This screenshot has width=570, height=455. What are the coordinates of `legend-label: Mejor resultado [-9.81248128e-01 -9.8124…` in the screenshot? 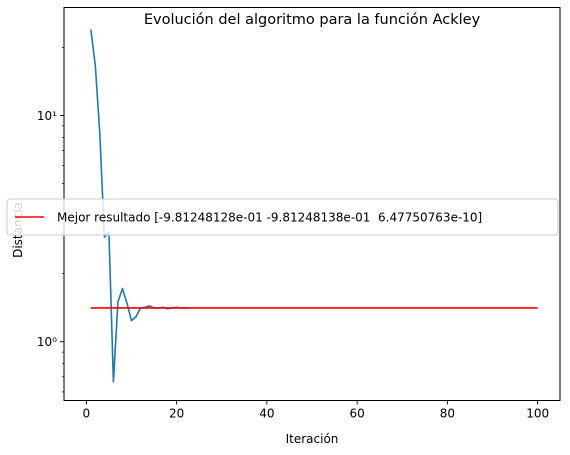 It's located at (269, 218).